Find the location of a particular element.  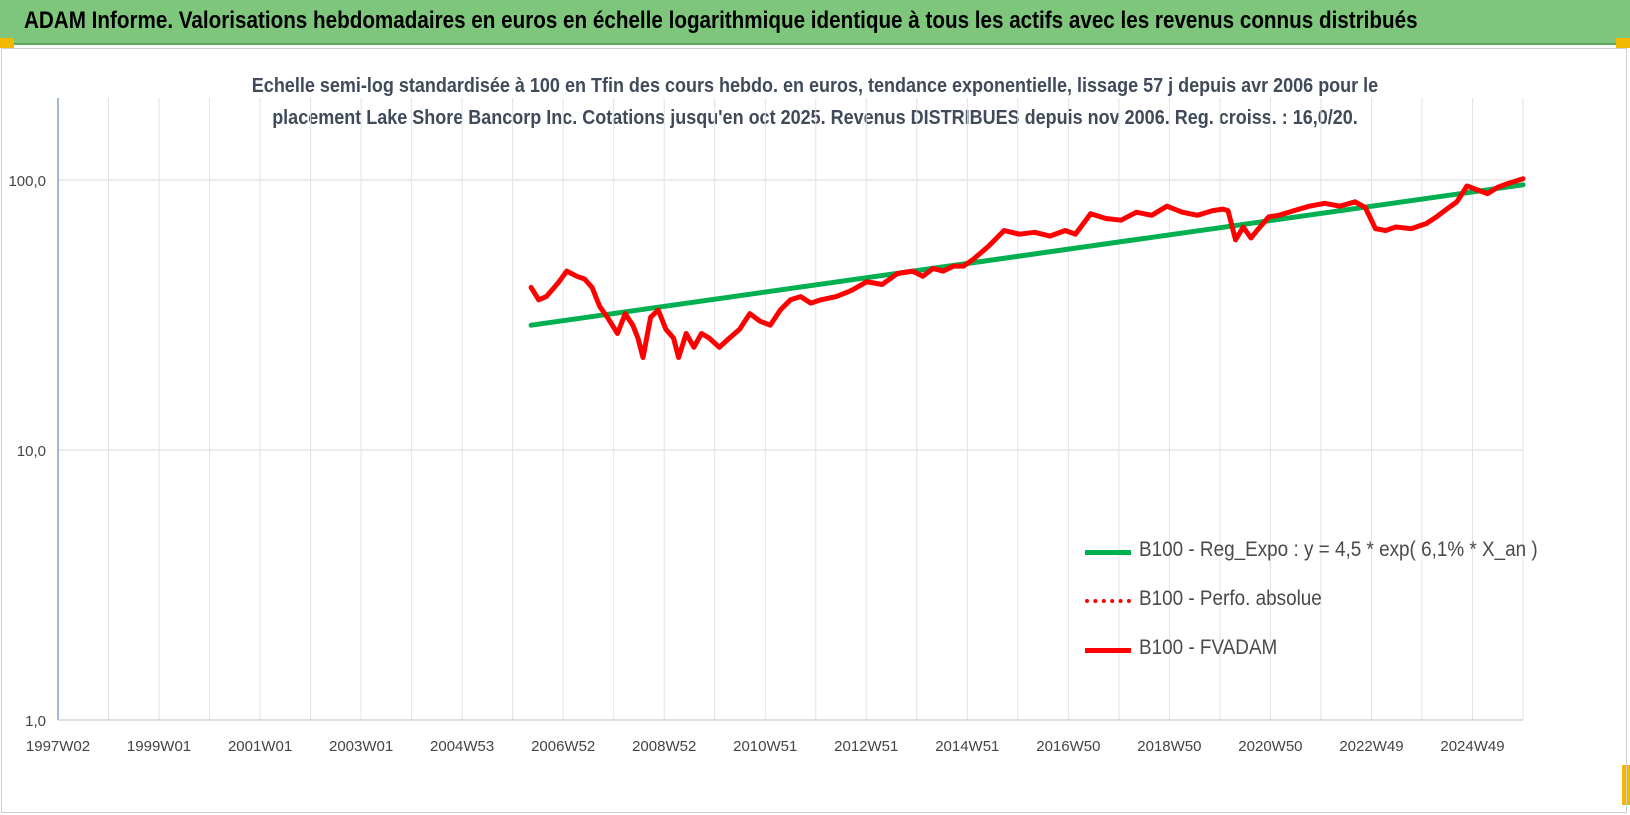

legend-label-perfo-absolue: B100 - Perfo. absolue is located at coordinates (1230, 598).